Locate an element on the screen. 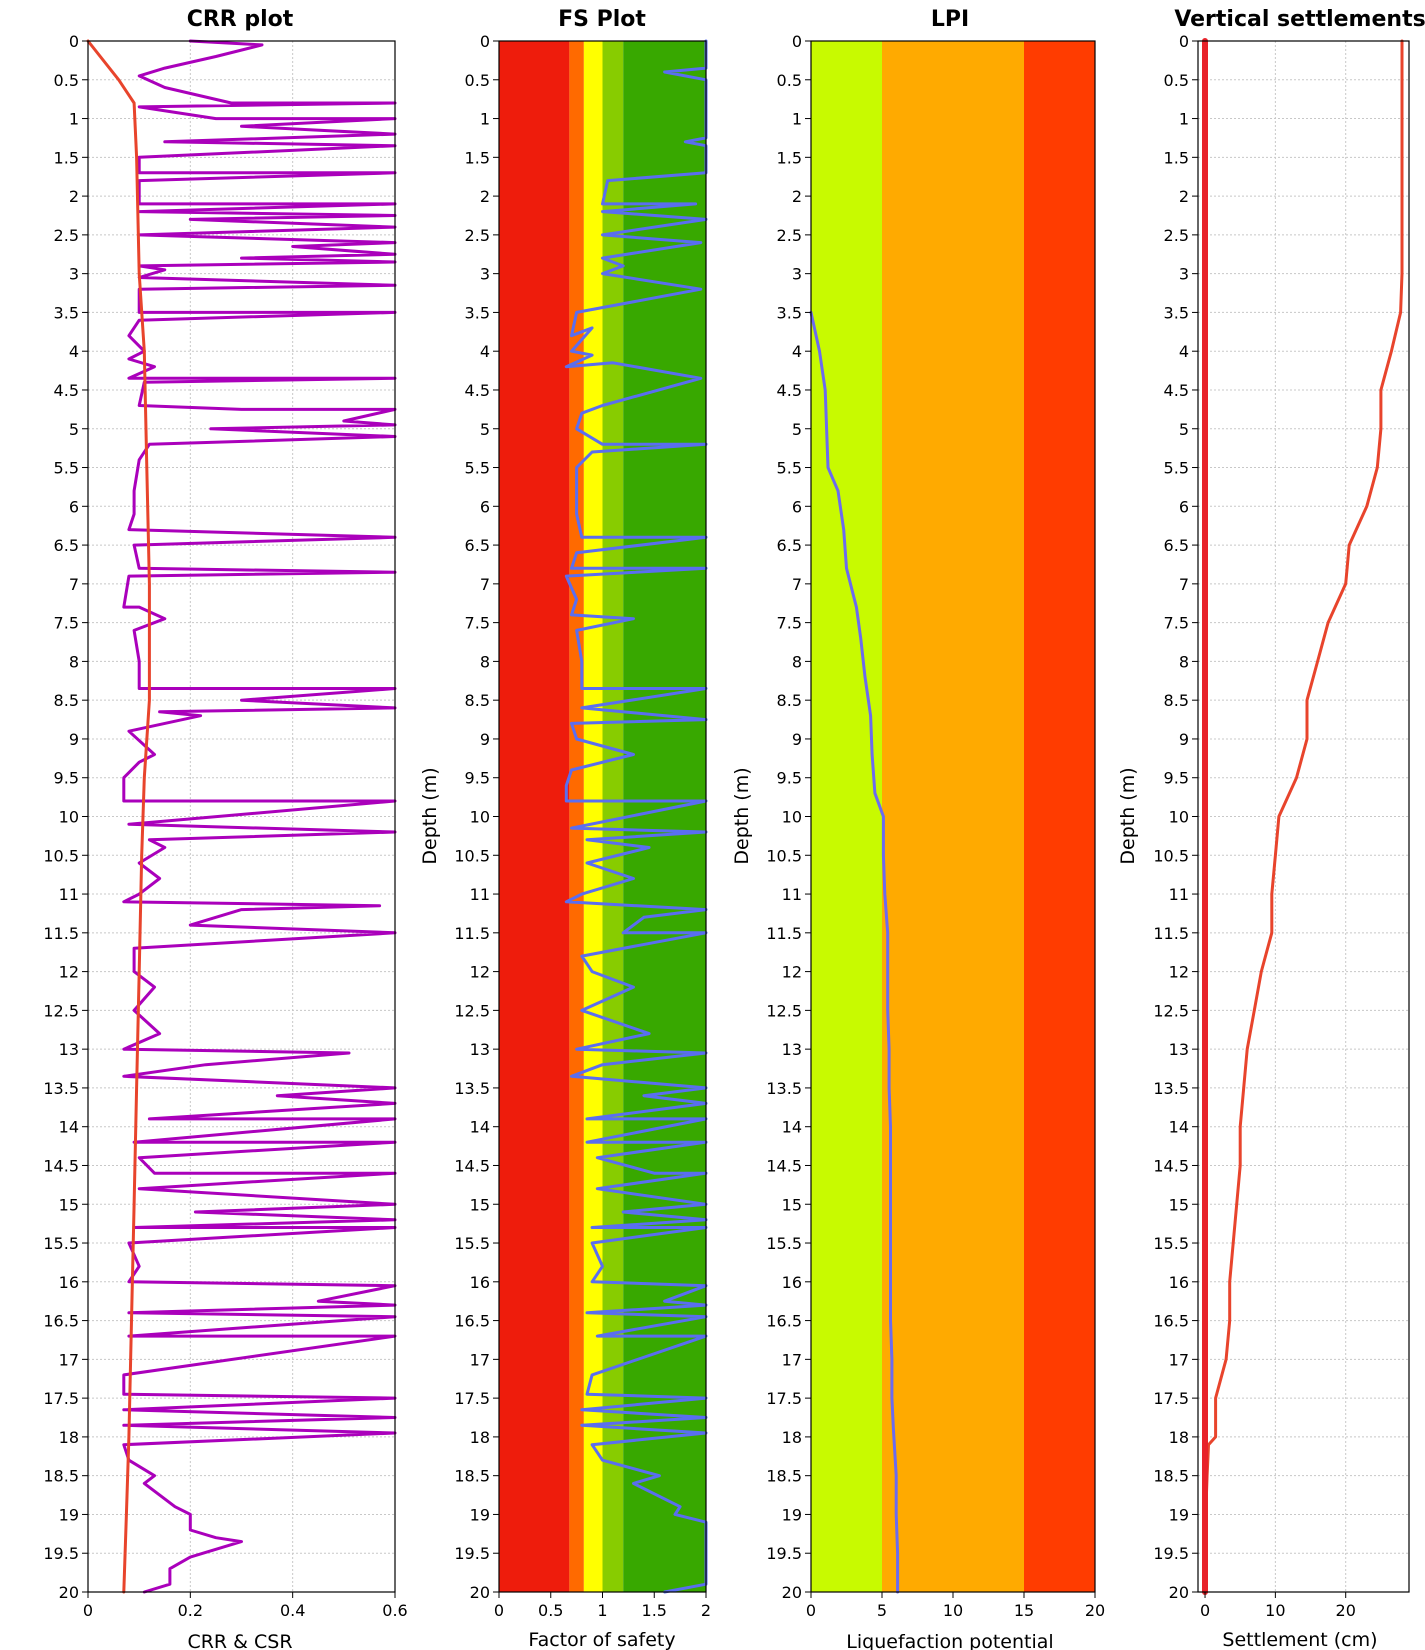 The width and height of the screenshot is (1425, 1650). fs-xlabel: Factor of safety is located at coordinates (601, 1639).